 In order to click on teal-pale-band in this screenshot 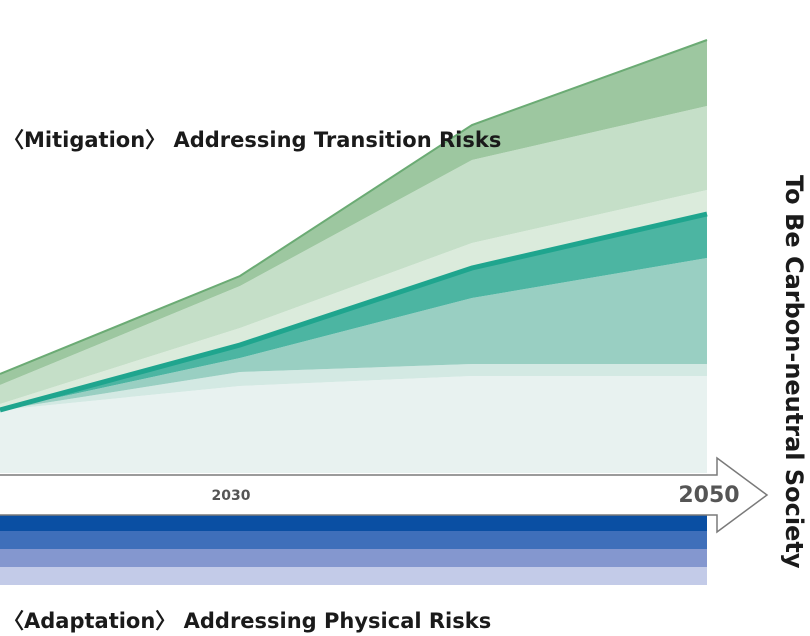, I will do `click(353, 387)`.